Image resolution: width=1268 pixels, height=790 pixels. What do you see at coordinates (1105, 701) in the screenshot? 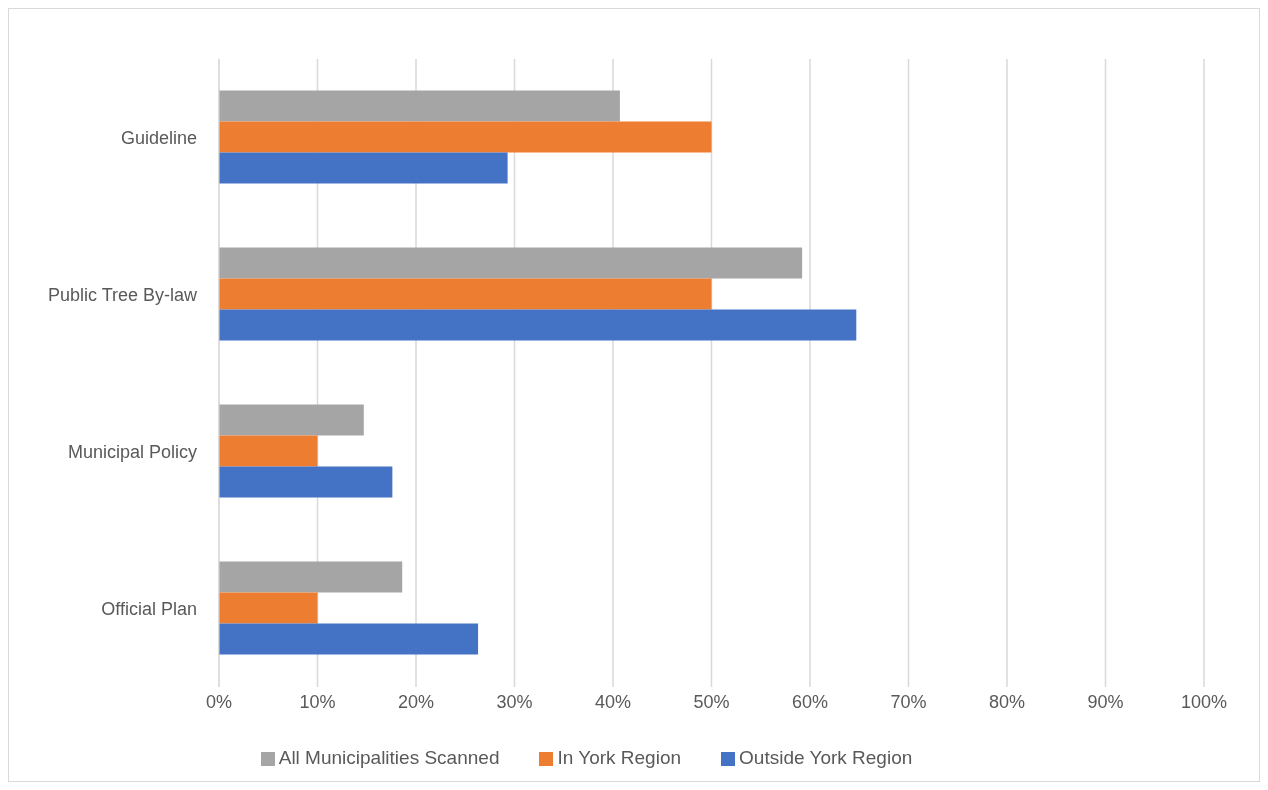
I see `x-tick-label: 90%` at bounding box center [1105, 701].